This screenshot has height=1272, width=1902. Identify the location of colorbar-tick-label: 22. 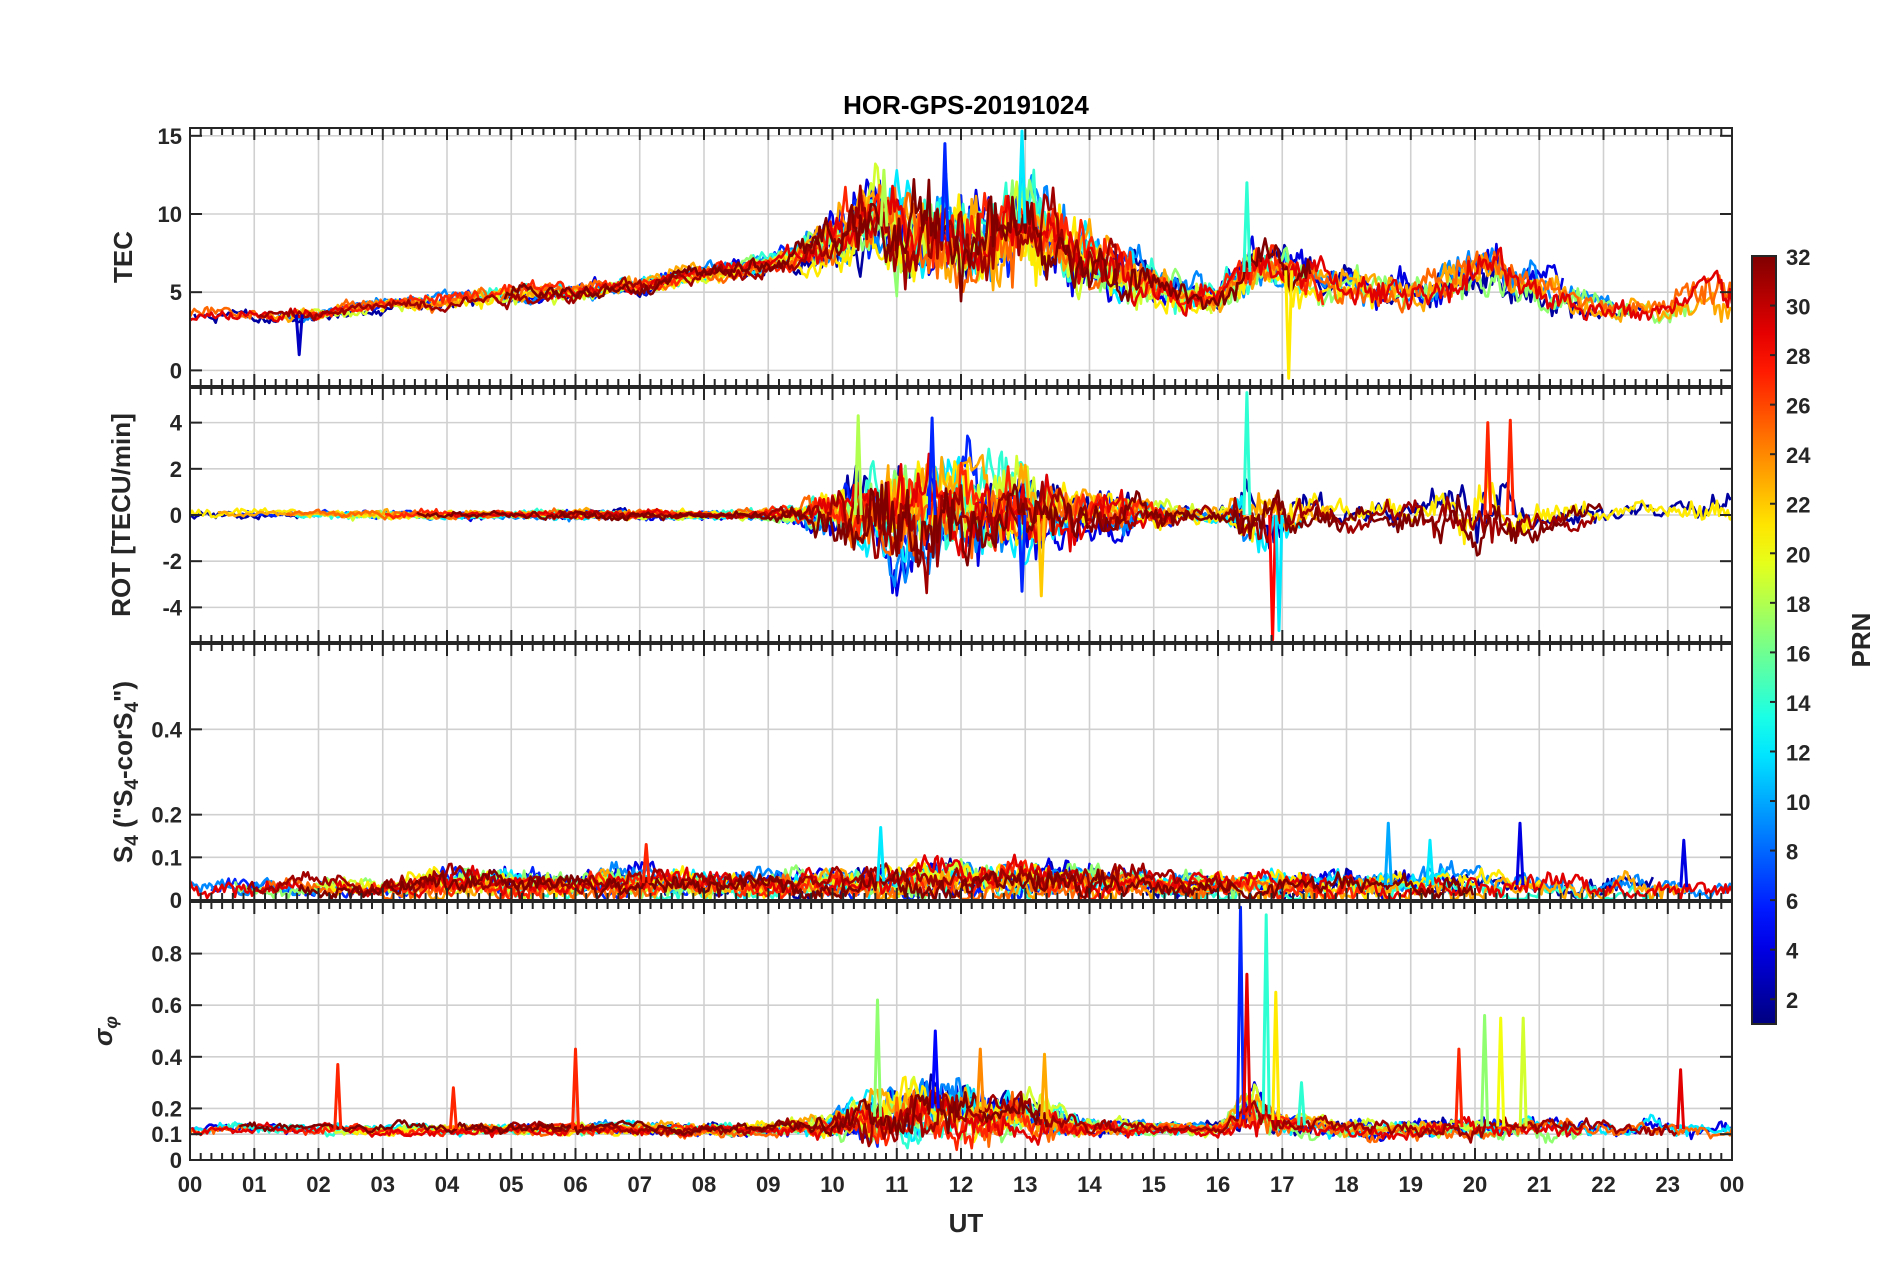
(1798, 505).